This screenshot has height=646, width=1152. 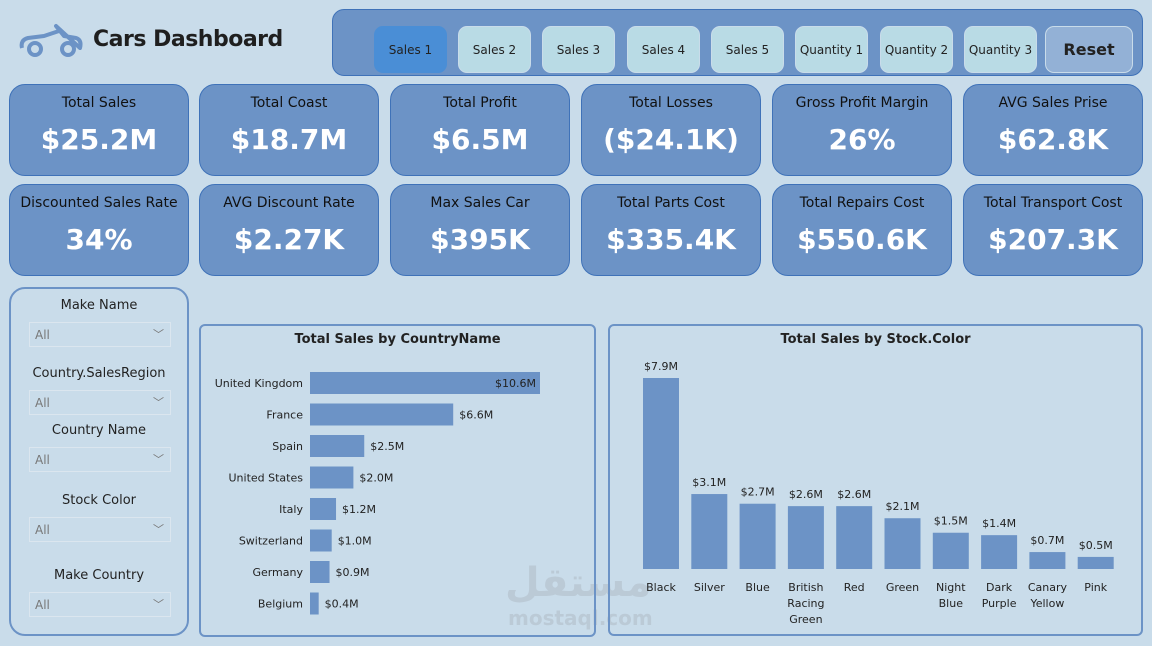 I want to click on category-label: Racing, so click(x=805, y=603).